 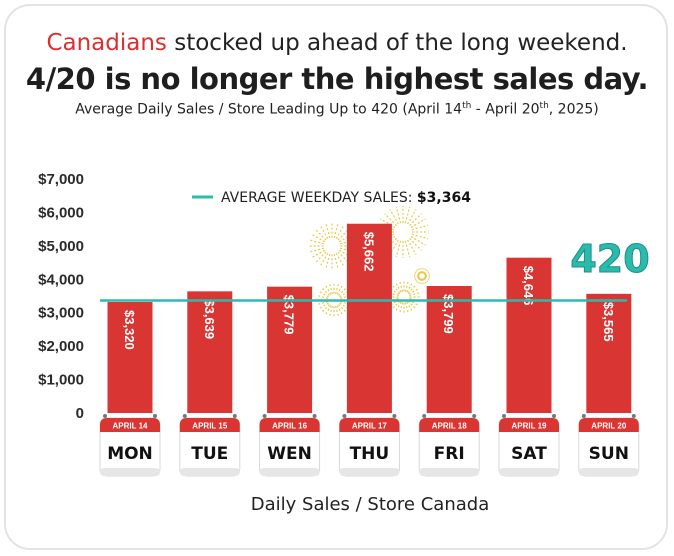 What do you see at coordinates (61, 346) in the screenshot?
I see `y-tick-label: $2,000` at bounding box center [61, 346].